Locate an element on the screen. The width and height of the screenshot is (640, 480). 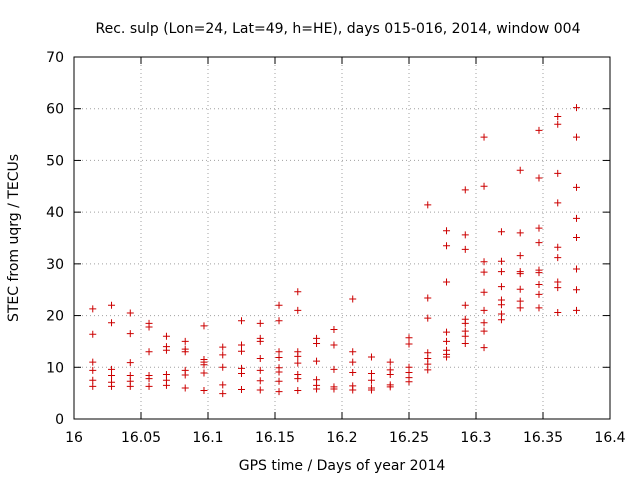
y-tick-label: 10 is located at coordinates (55, 368).